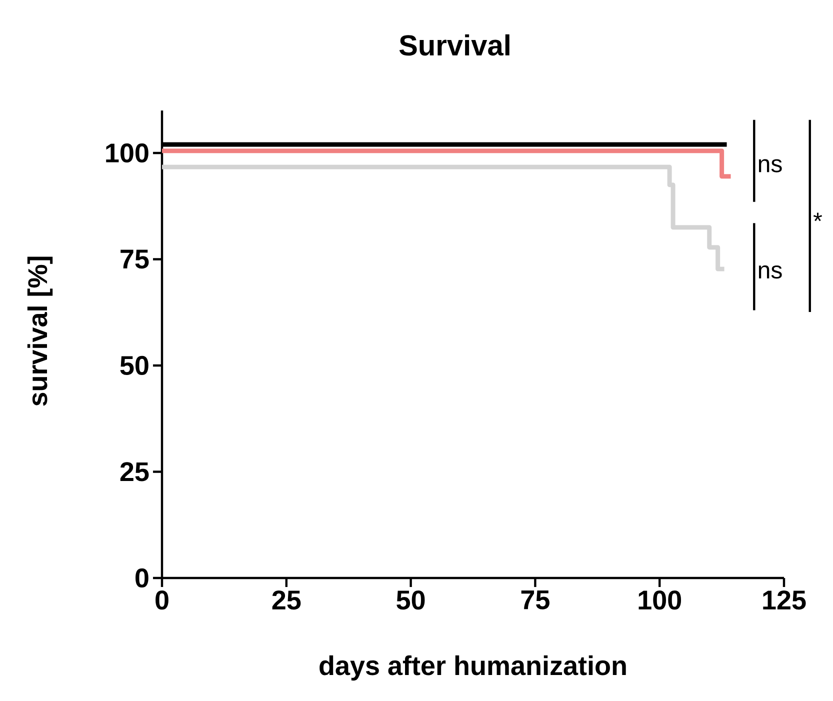 Image resolution: width=833 pixels, height=701 pixels. I want to click on x-tick-label: 125, so click(784, 600).